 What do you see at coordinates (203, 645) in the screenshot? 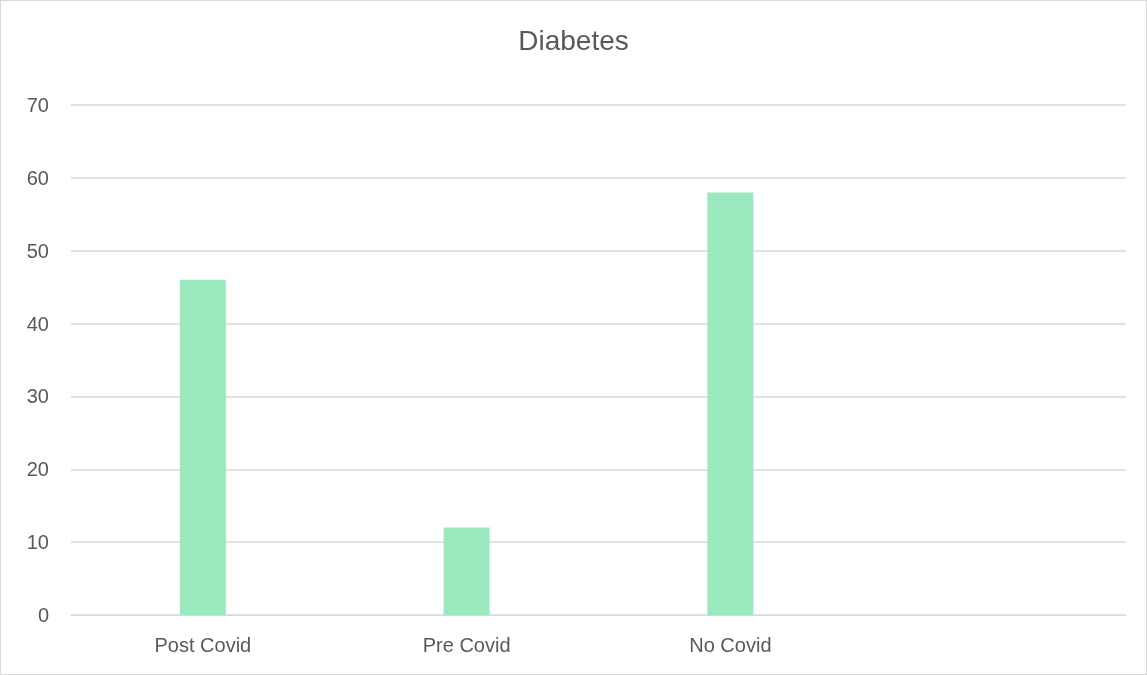
I see `x-tick-label: Post Covid` at bounding box center [203, 645].